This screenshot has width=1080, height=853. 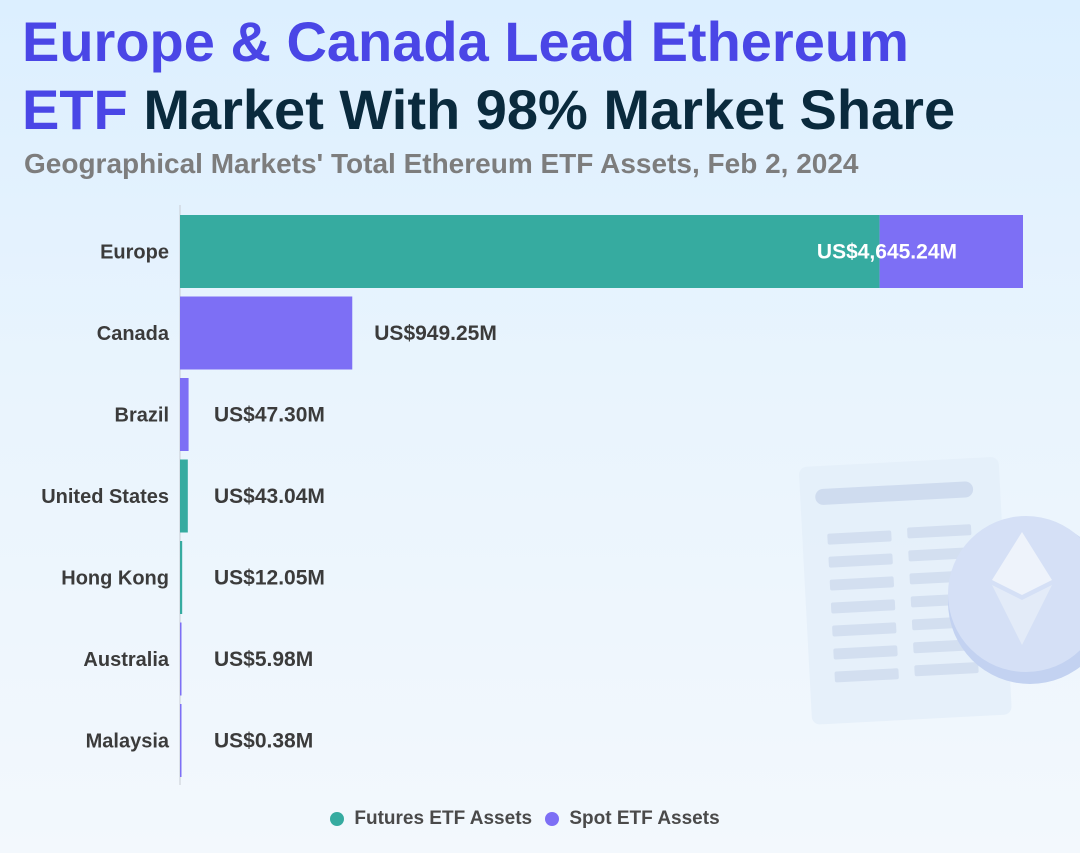 I want to click on legend: Futures ETF Assets Spot ETF Assets, so click(x=525, y=820).